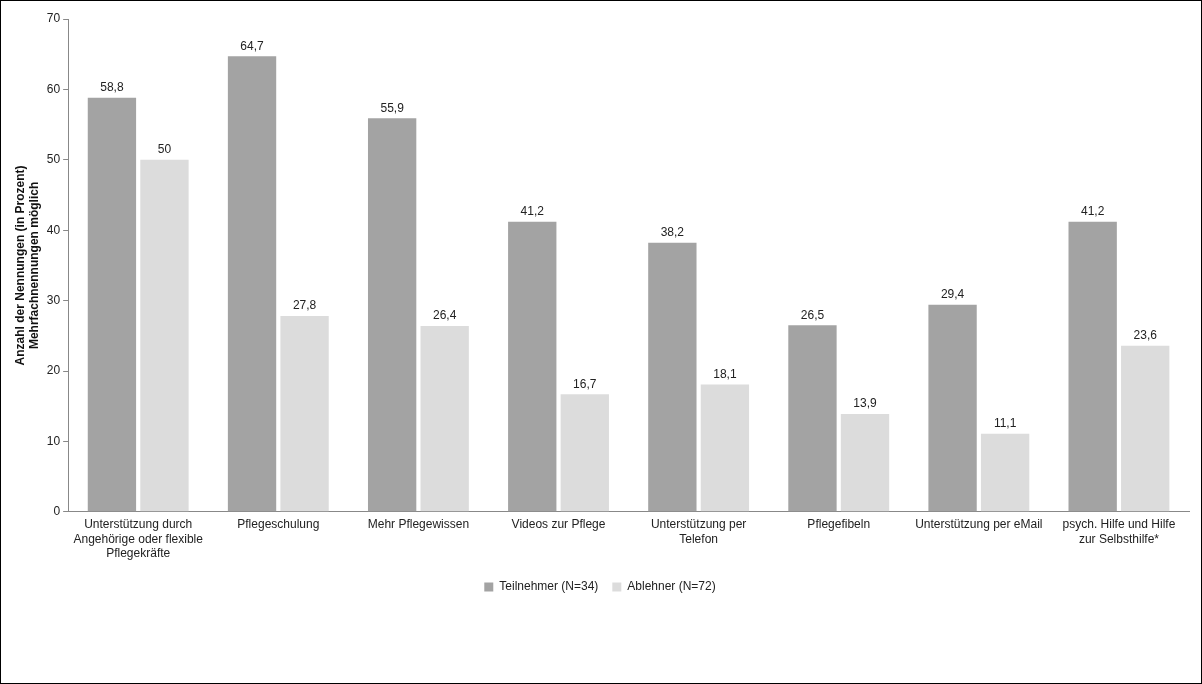  What do you see at coordinates (26, 265) in the screenshot?
I see `y-axis-title: Anzahl der Nennungen (in Prozent) Mehrfachnennungen möglich` at bounding box center [26, 265].